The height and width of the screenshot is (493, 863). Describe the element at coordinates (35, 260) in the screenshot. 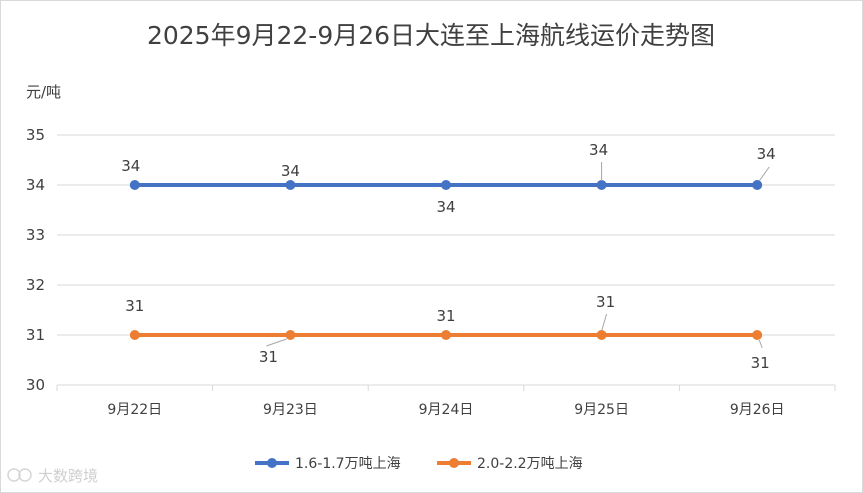

I see `y-axis-ticks: 30 31 32 33 34 35` at that location.